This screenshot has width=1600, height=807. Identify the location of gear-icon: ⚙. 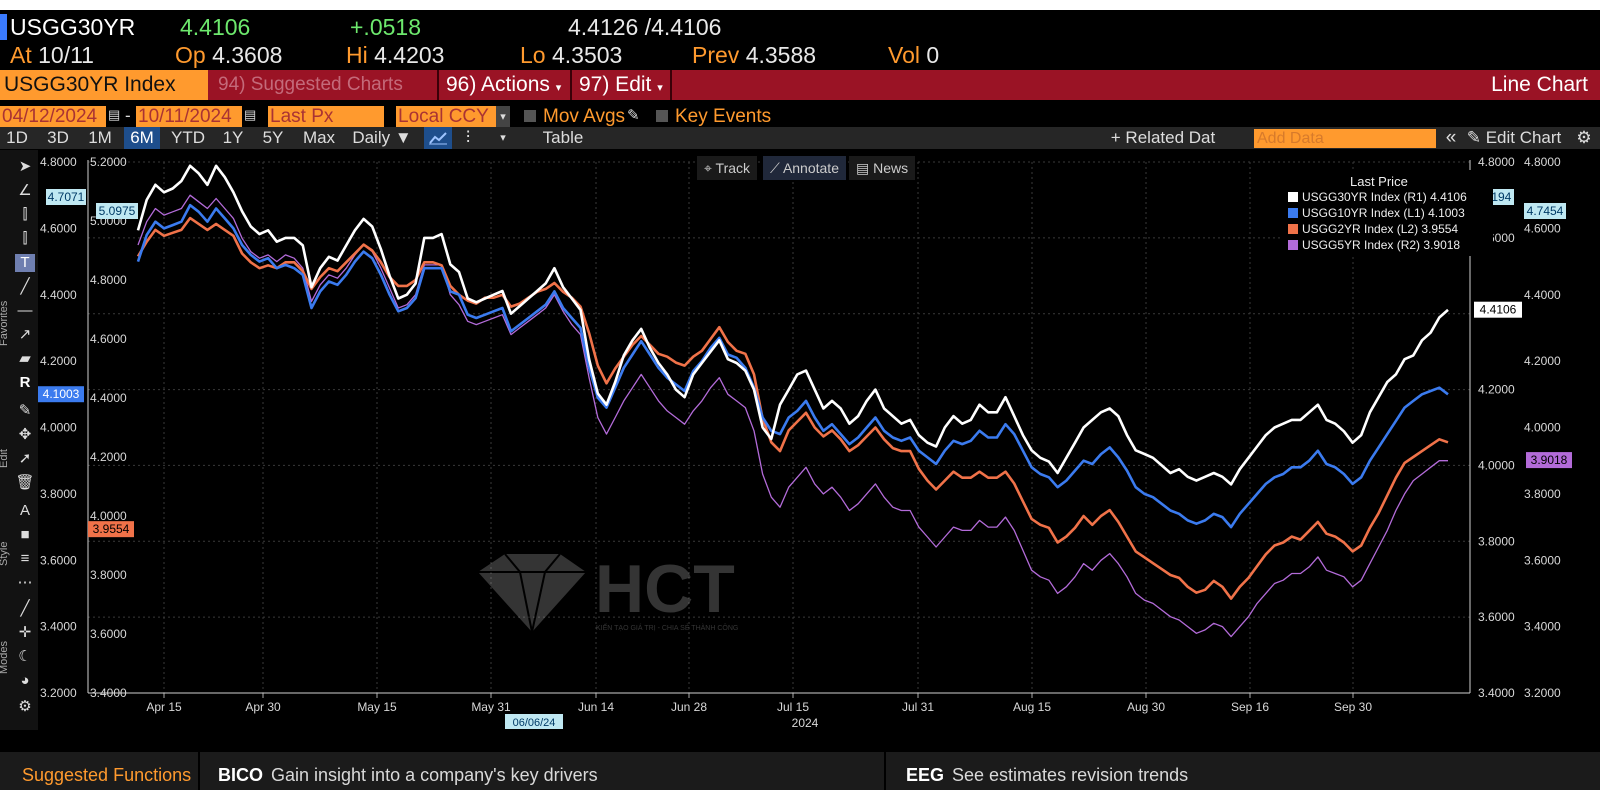
(1584, 137).